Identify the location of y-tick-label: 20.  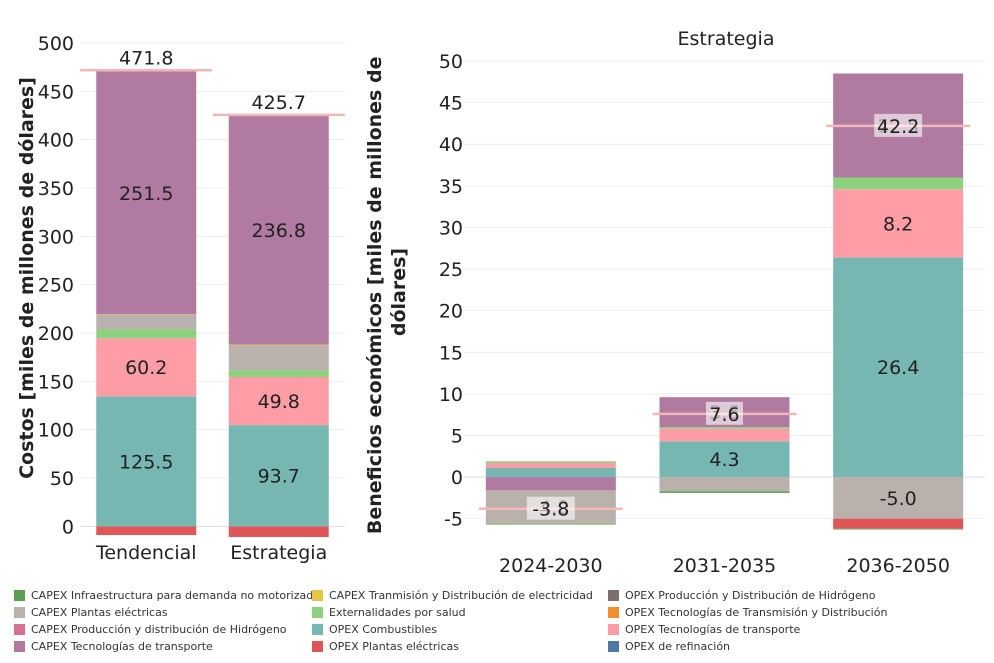
(451, 312).